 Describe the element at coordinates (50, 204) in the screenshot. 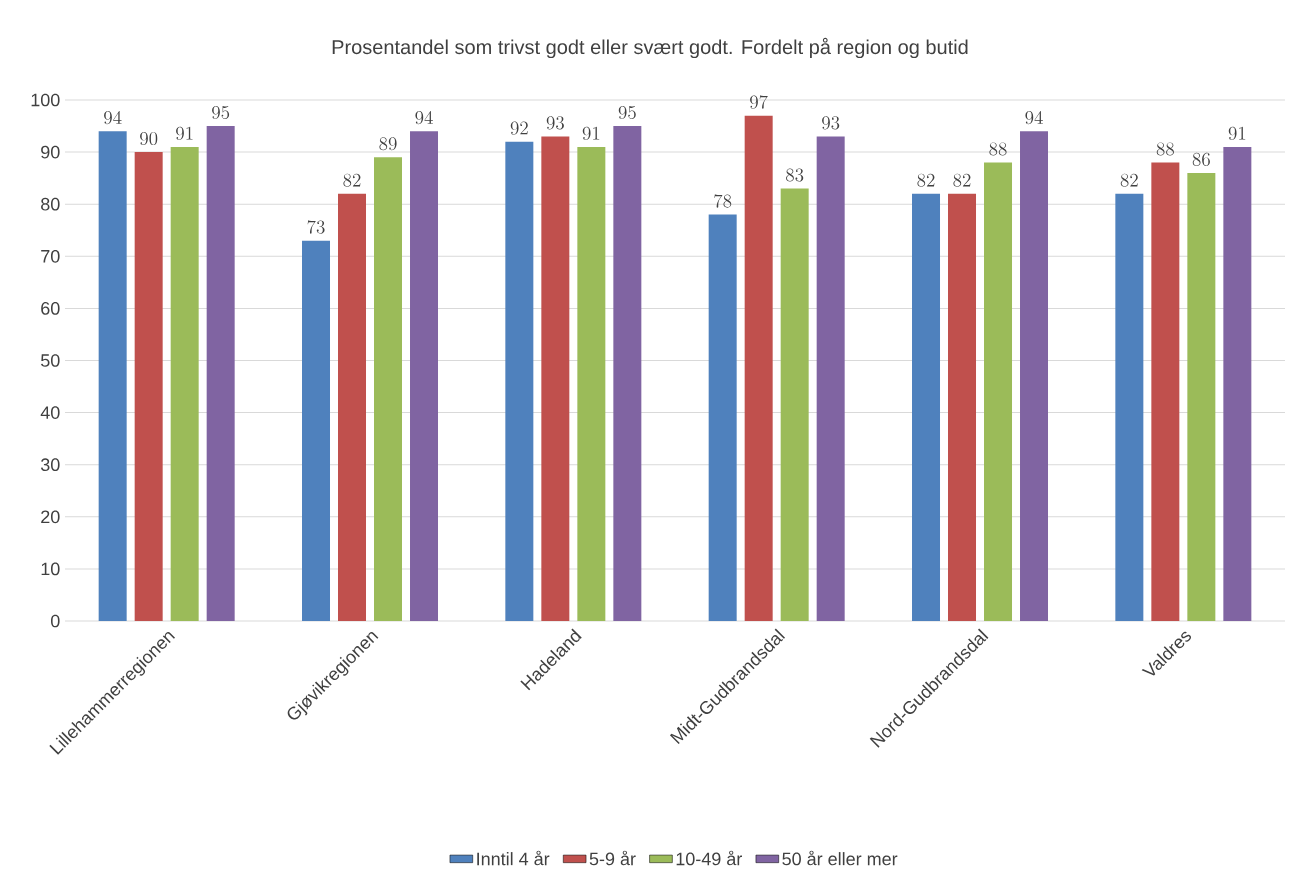

I see `y-tick-label: 80` at that location.